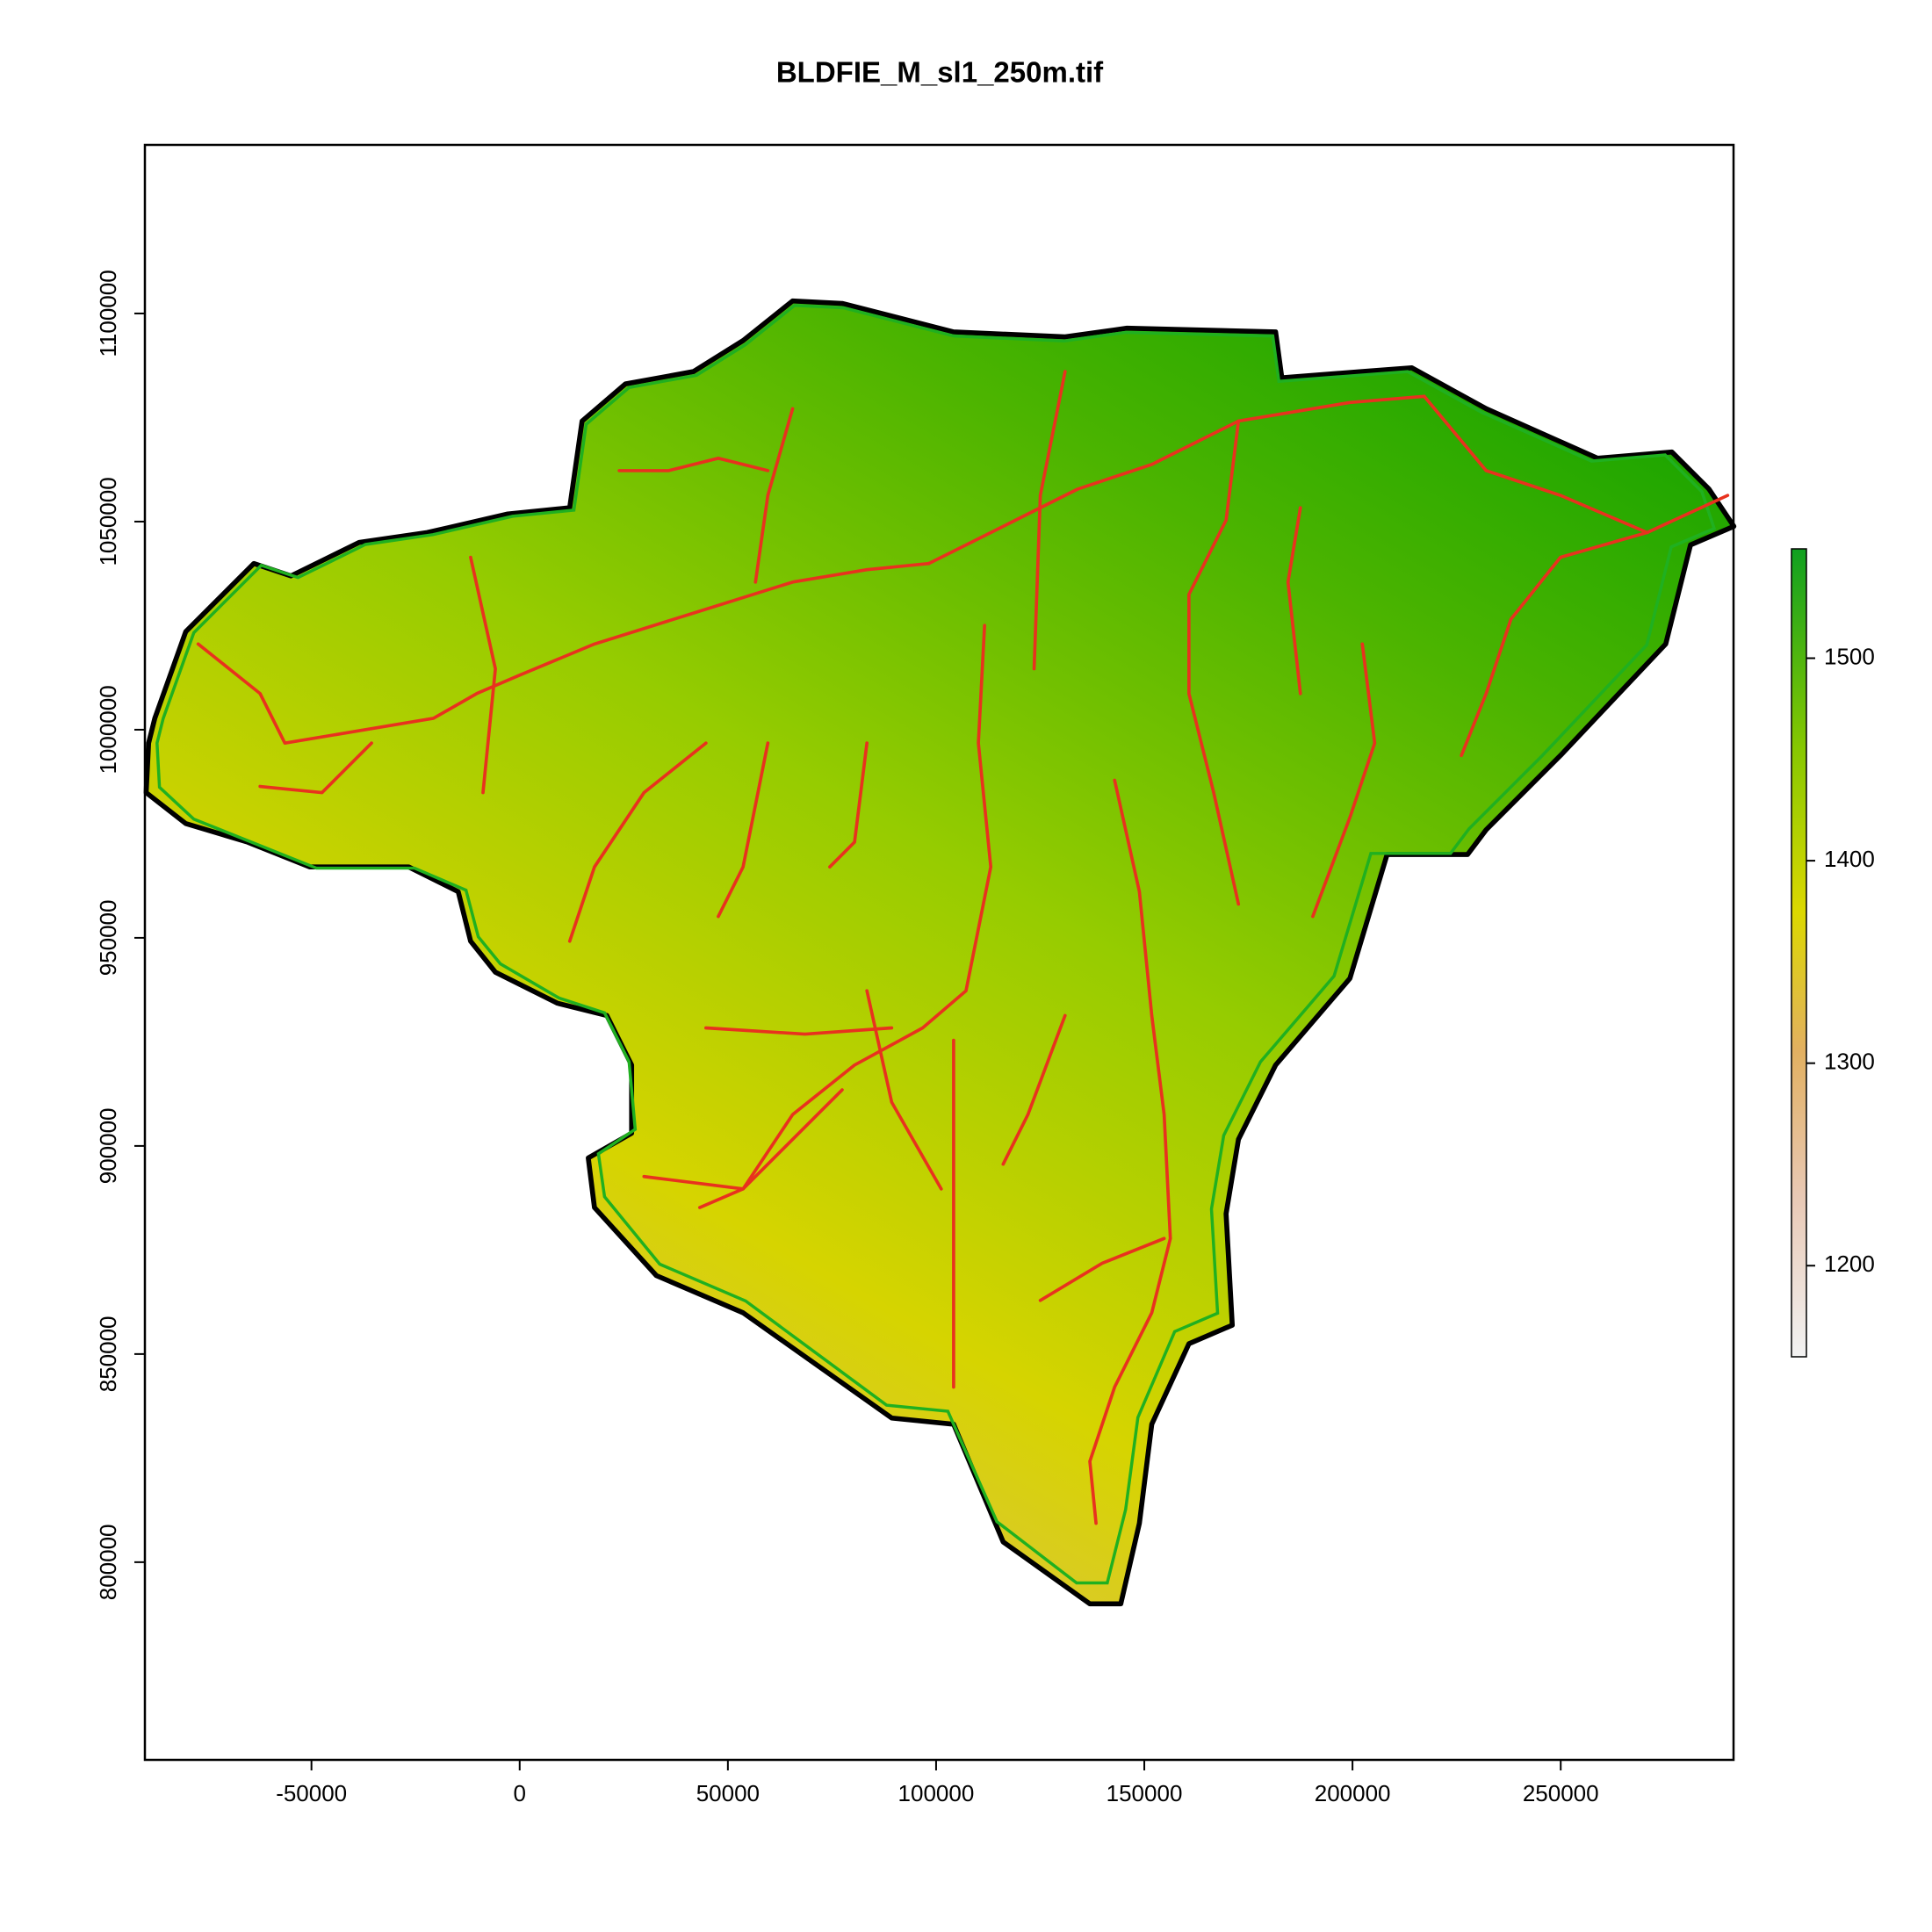  I want to click on y-tick-label: 1100000, so click(108, 313).